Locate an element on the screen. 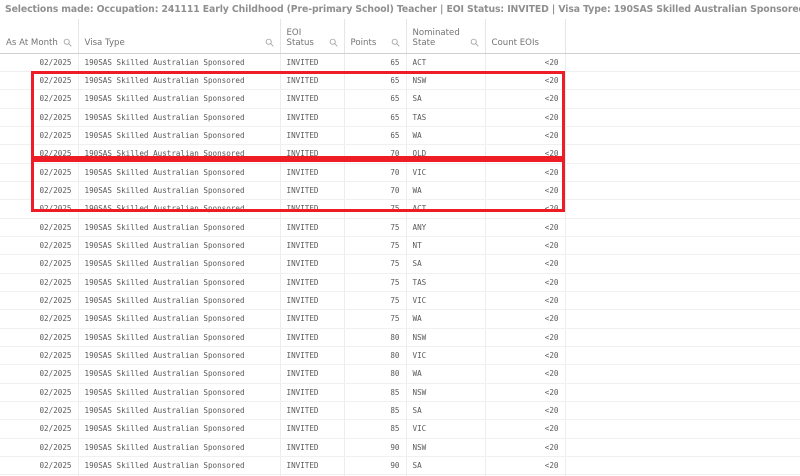 The width and height of the screenshot is (800, 476). cell-state: QLD is located at coordinates (446, 154).